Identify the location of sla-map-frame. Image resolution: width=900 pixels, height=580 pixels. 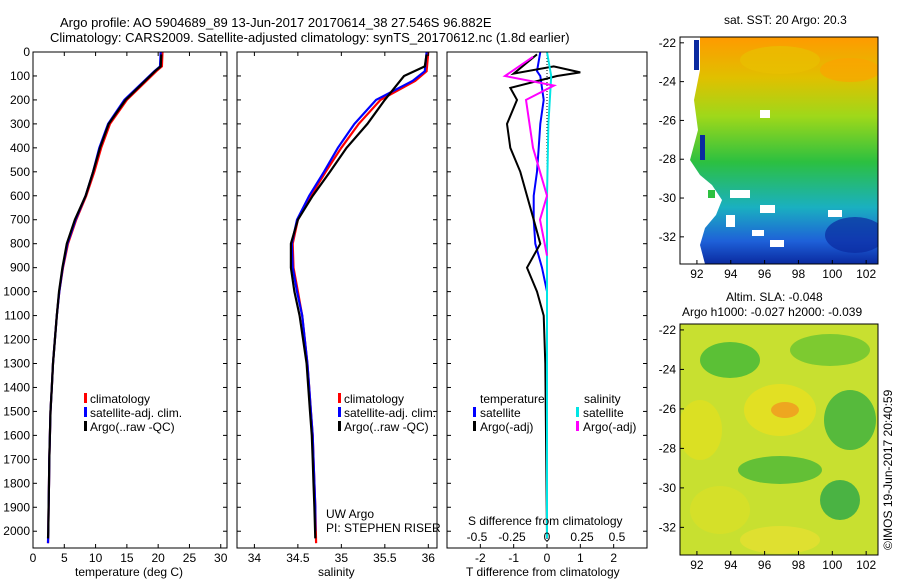
(779, 439).